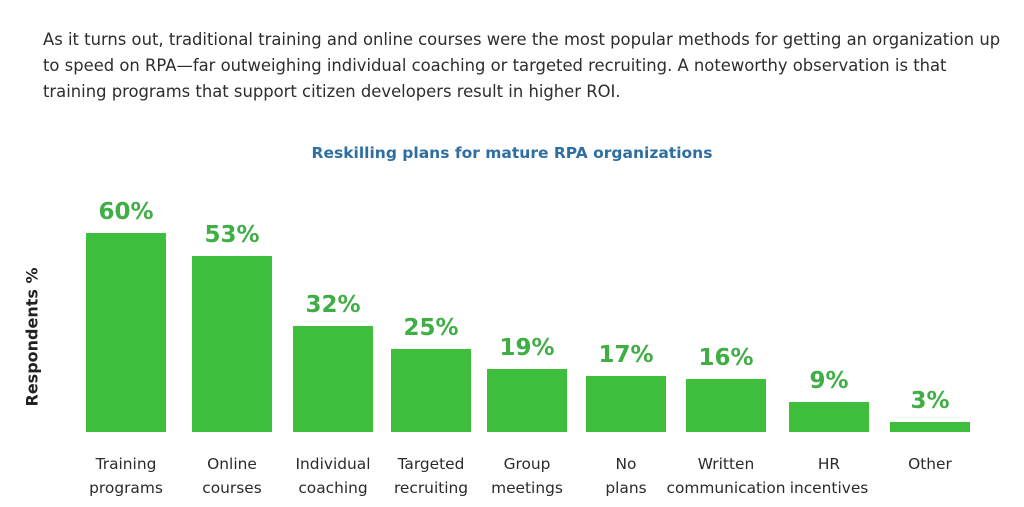  Describe the element at coordinates (527, 464) in the screenshot. I see `category-label-line: Group` at that location.